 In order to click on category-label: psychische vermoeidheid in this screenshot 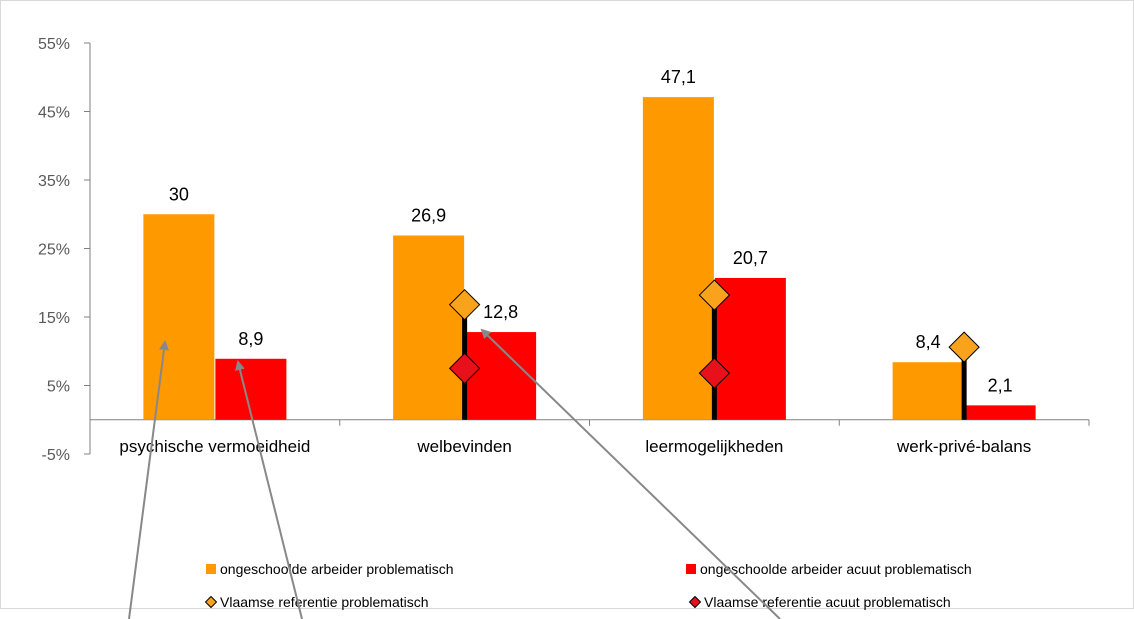, I will do `click(214, 446)`.